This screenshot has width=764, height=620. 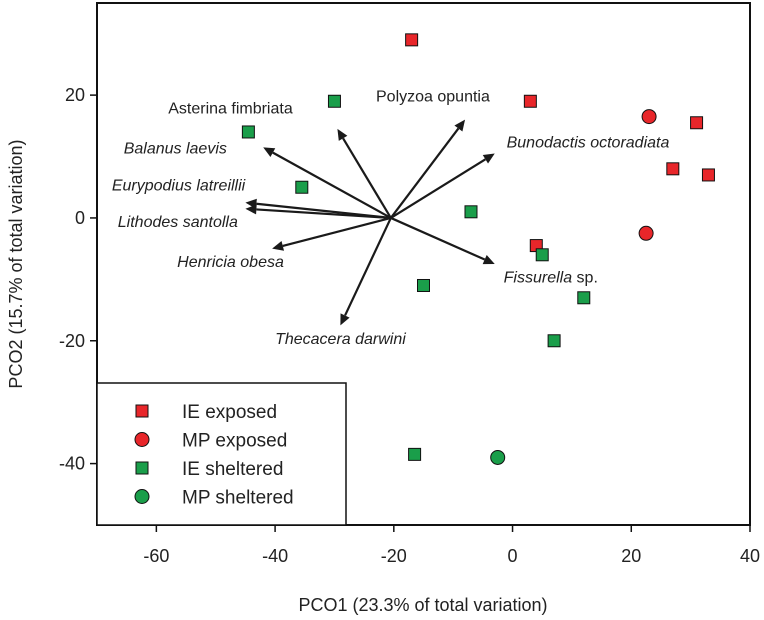 I want to click on vector-label: Asterina fimbriata, so click(x=230, y=109).